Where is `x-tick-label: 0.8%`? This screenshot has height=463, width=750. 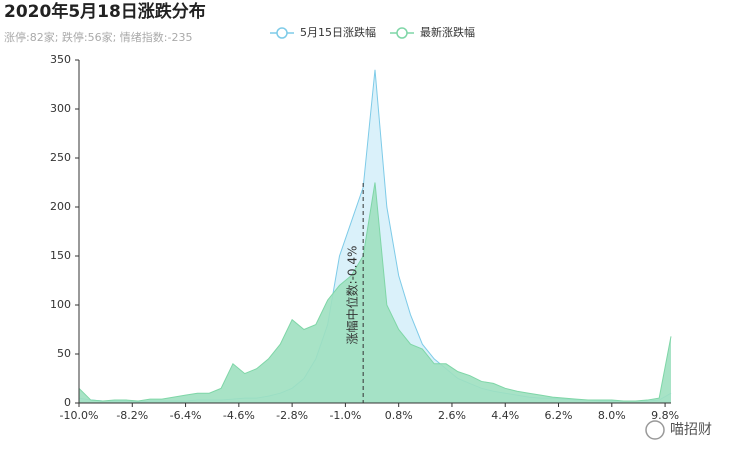
x-tick-label: 0.8% is located at coordinates (399, 415).